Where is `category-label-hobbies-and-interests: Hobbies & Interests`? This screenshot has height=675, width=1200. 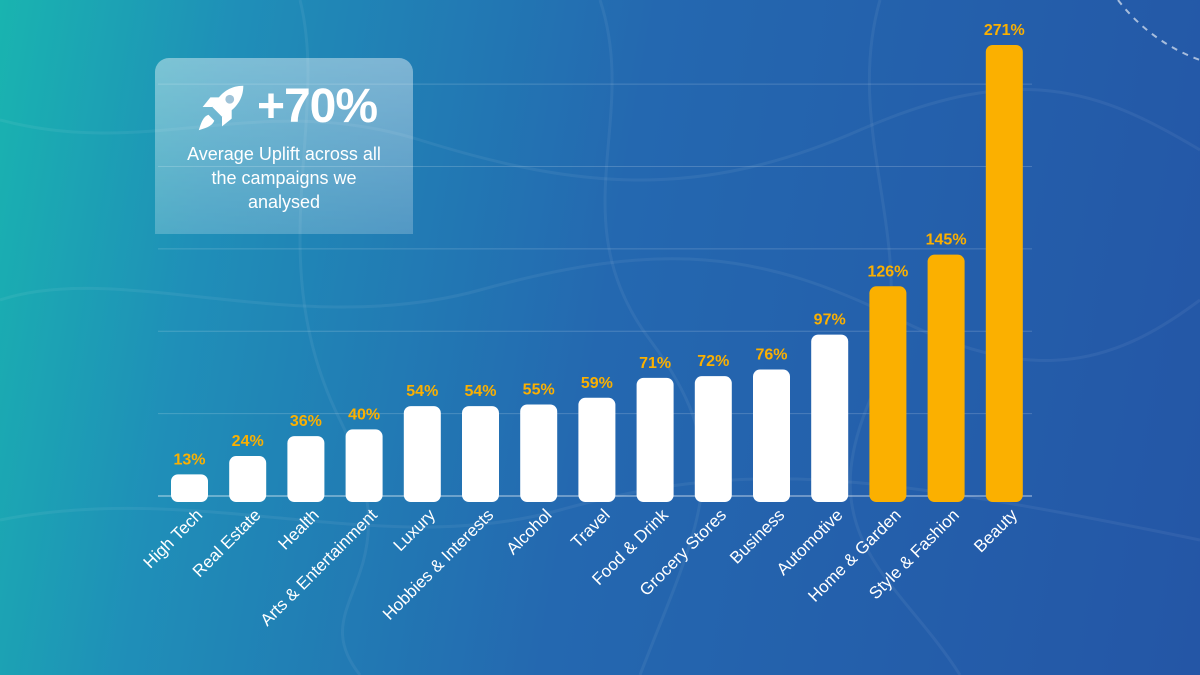 category-label-hobbies-and-interests: Hobbies & Interests is located at coordinates (438, 564).